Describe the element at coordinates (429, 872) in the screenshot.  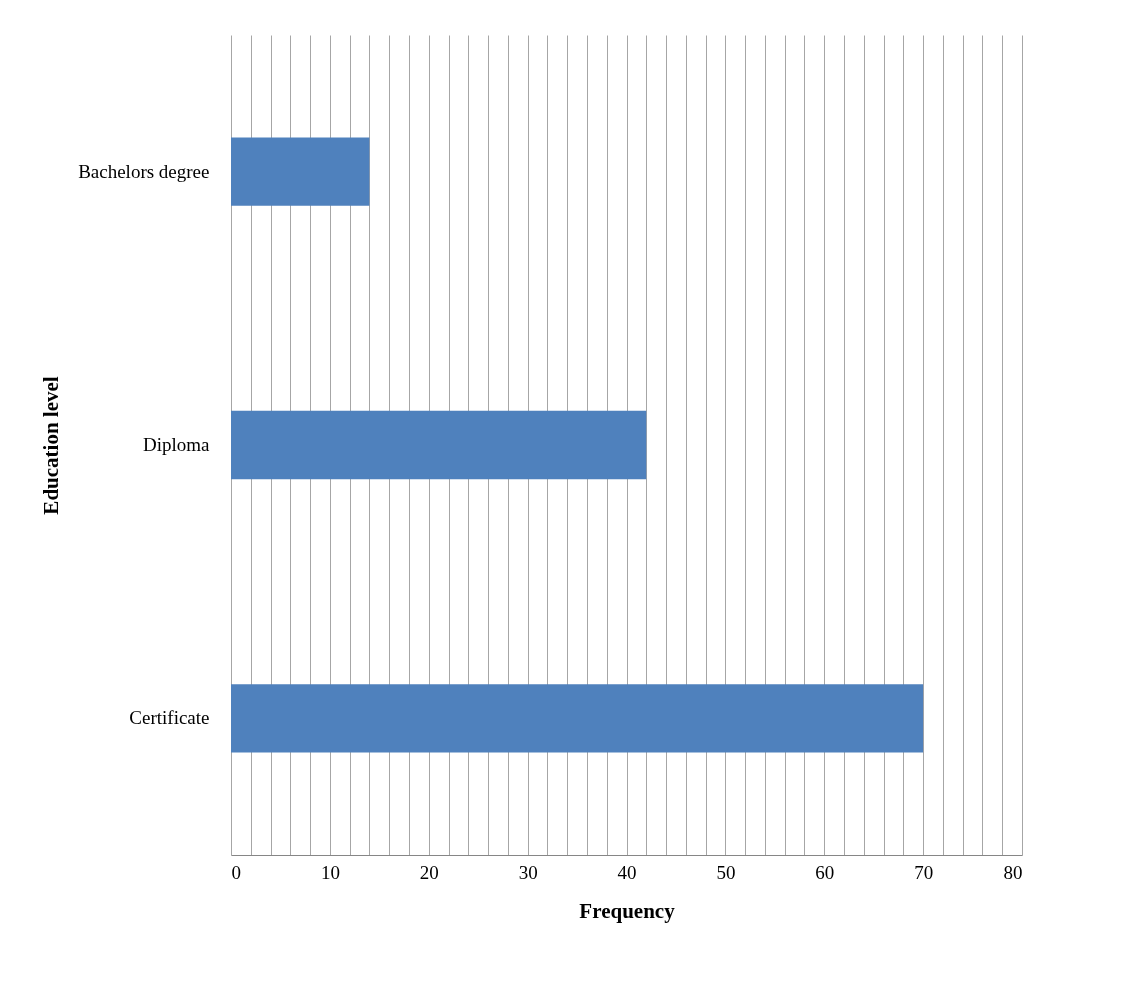
I see `x-tick-label: 20` at that location.